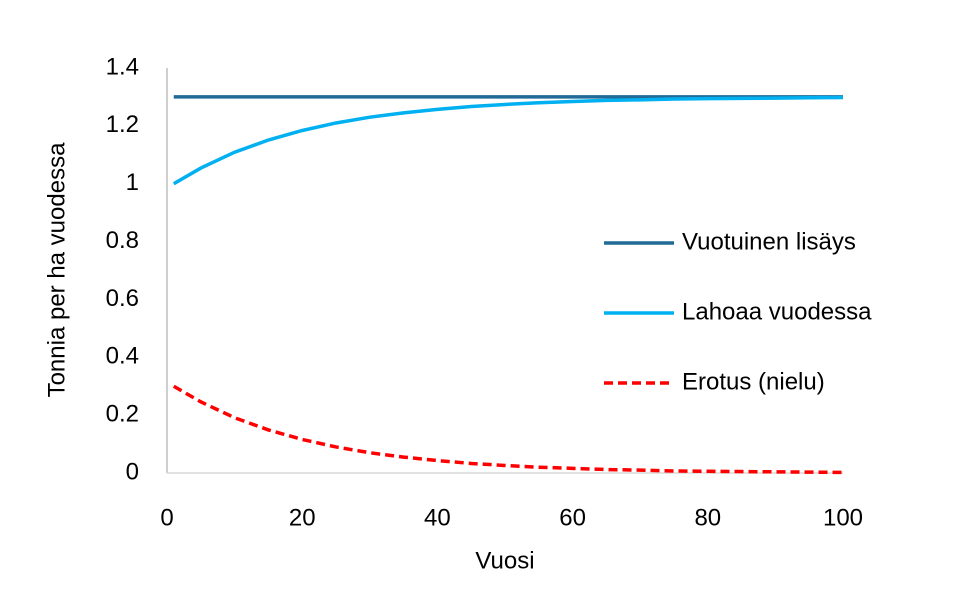  Describe the element at coordinates (302, 517) in the screenshot. I see `x-tick-label: 20` at that location.